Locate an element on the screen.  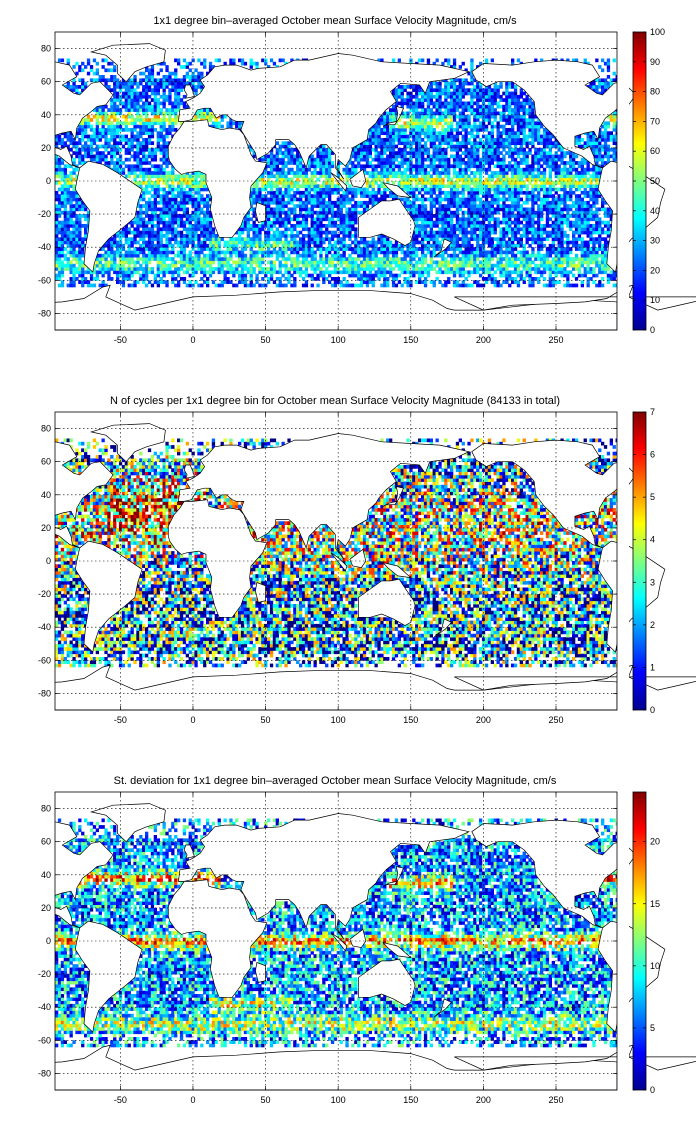
colorbar-tick-label: 1 is located at coordinates (652, 667).